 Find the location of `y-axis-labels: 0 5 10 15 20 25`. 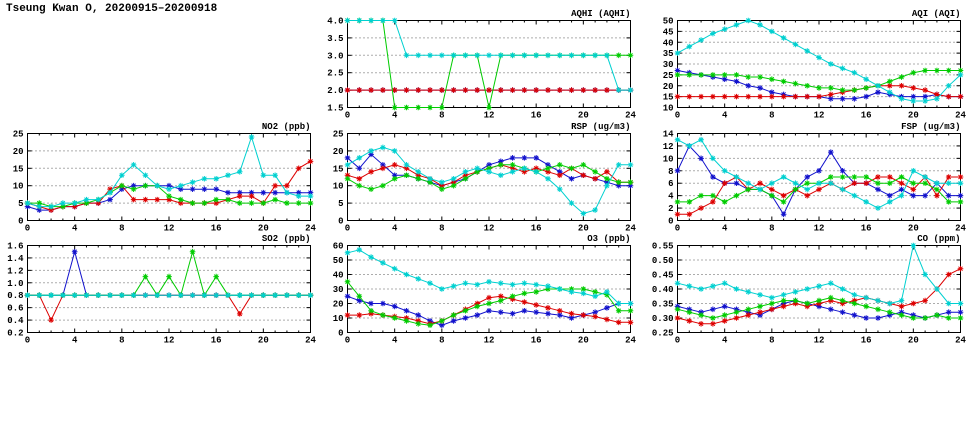

y-axis-labels: 0 5 10 15 20 25 is located at coordinates (338, 178).